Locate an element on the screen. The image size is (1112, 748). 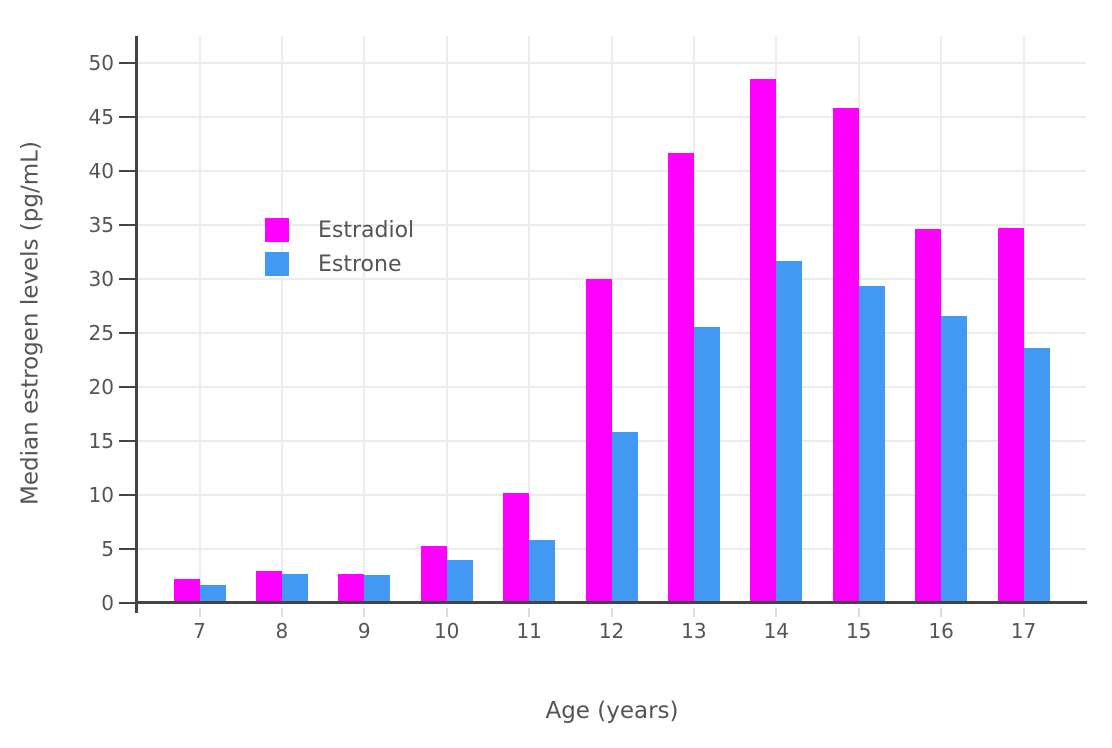
y-tick-label: 35 is located at coordinates (101, 224).